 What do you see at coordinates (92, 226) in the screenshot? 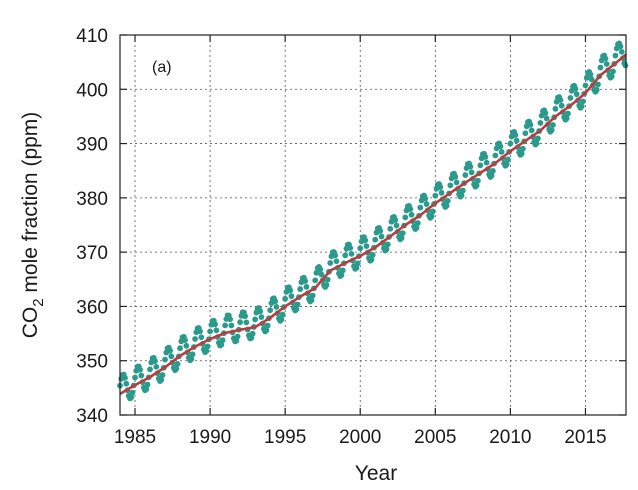
I see `y-tick-labels: 340 350 360 370 380 390 400 410` at bounding box center [92, 226].